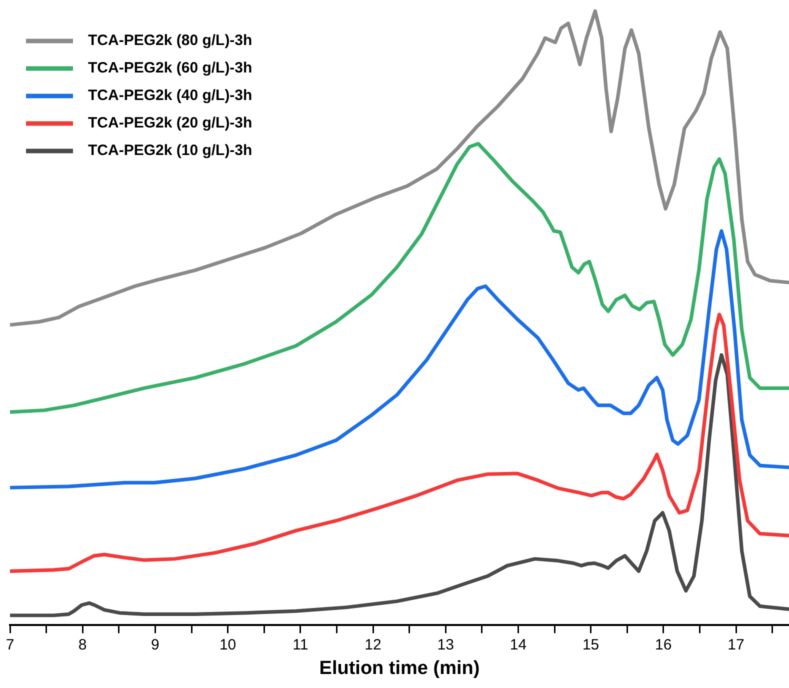 This screenshot has height=688, width=789. What do you see at coordinates (82, 645) in the screenshot?
I see `x-tick-label: 8` at bounding box center [82, 645].